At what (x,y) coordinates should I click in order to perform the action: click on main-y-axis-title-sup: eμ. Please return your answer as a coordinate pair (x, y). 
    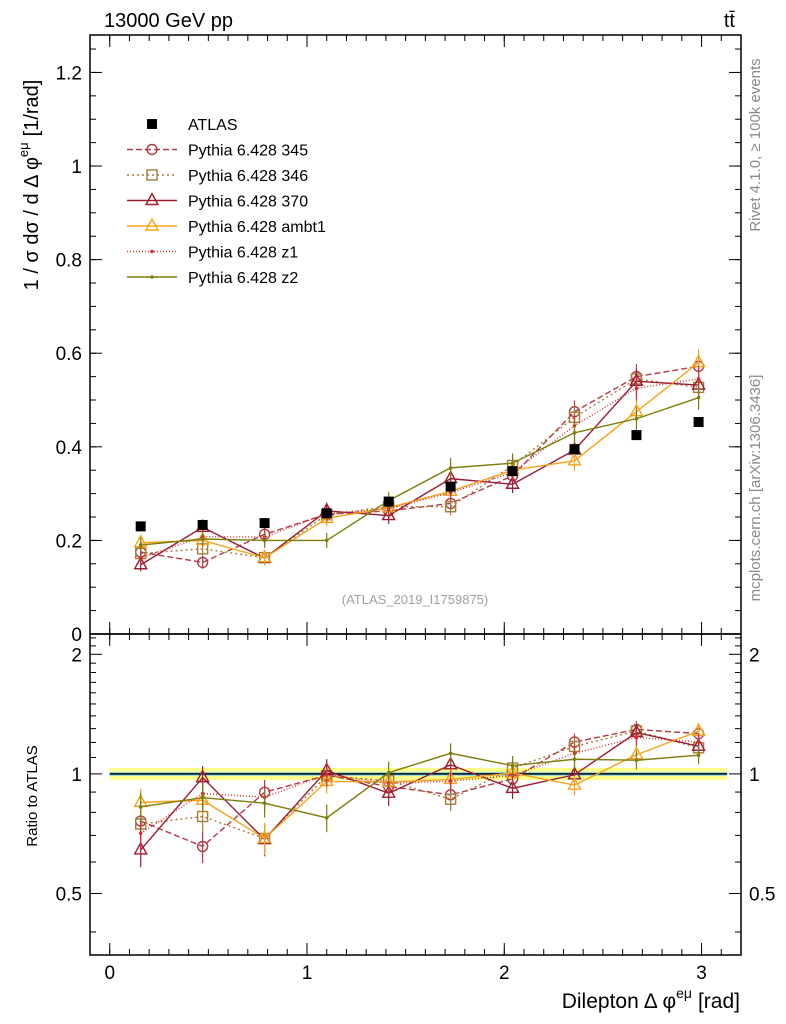
    Looking at the image, I should click on (23, 149).